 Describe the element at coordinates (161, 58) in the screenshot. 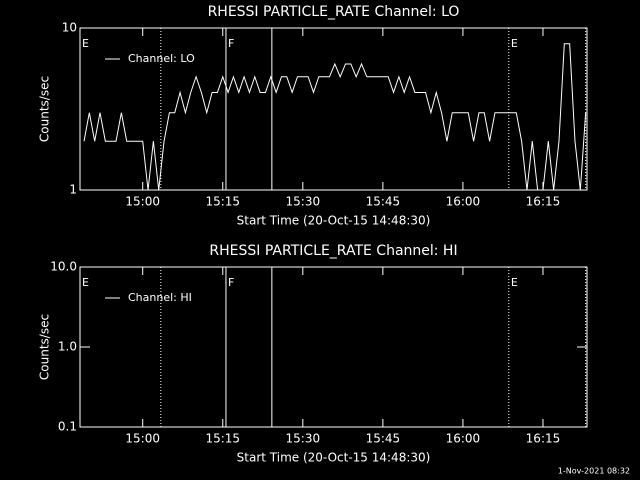

I see `legend-label: Channel: LO` at that location.